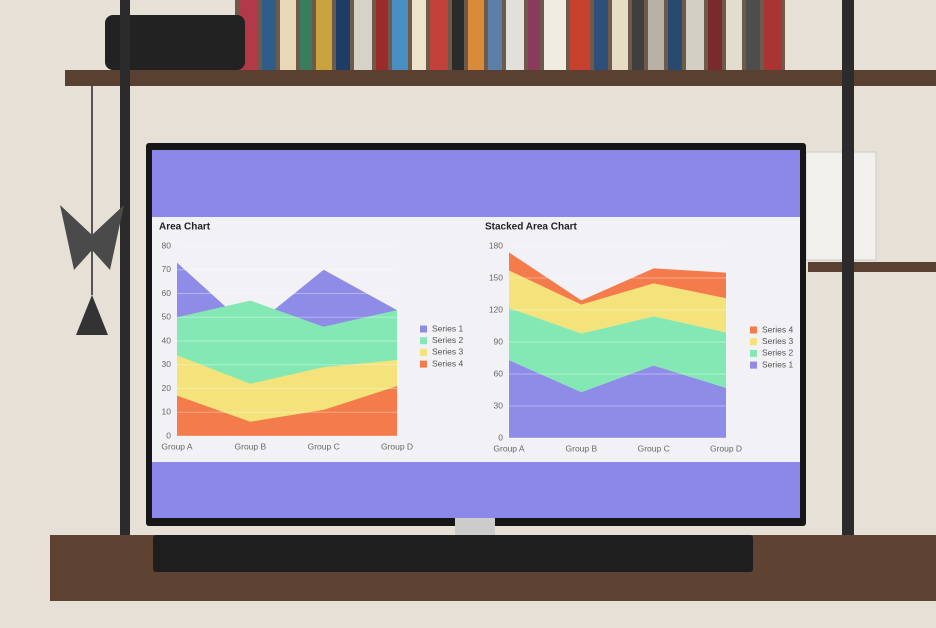  Describe the element at coordinates (848, 280) in the screenshot. I see `pole-right` at that location.